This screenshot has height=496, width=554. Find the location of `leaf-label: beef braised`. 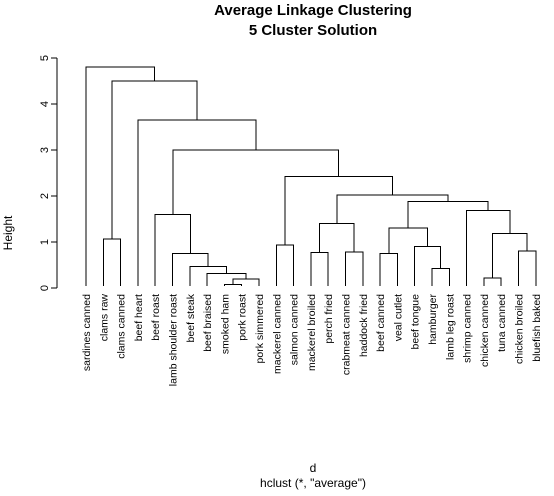

leaf-label: beef braised is located at coordinates (208, 323).